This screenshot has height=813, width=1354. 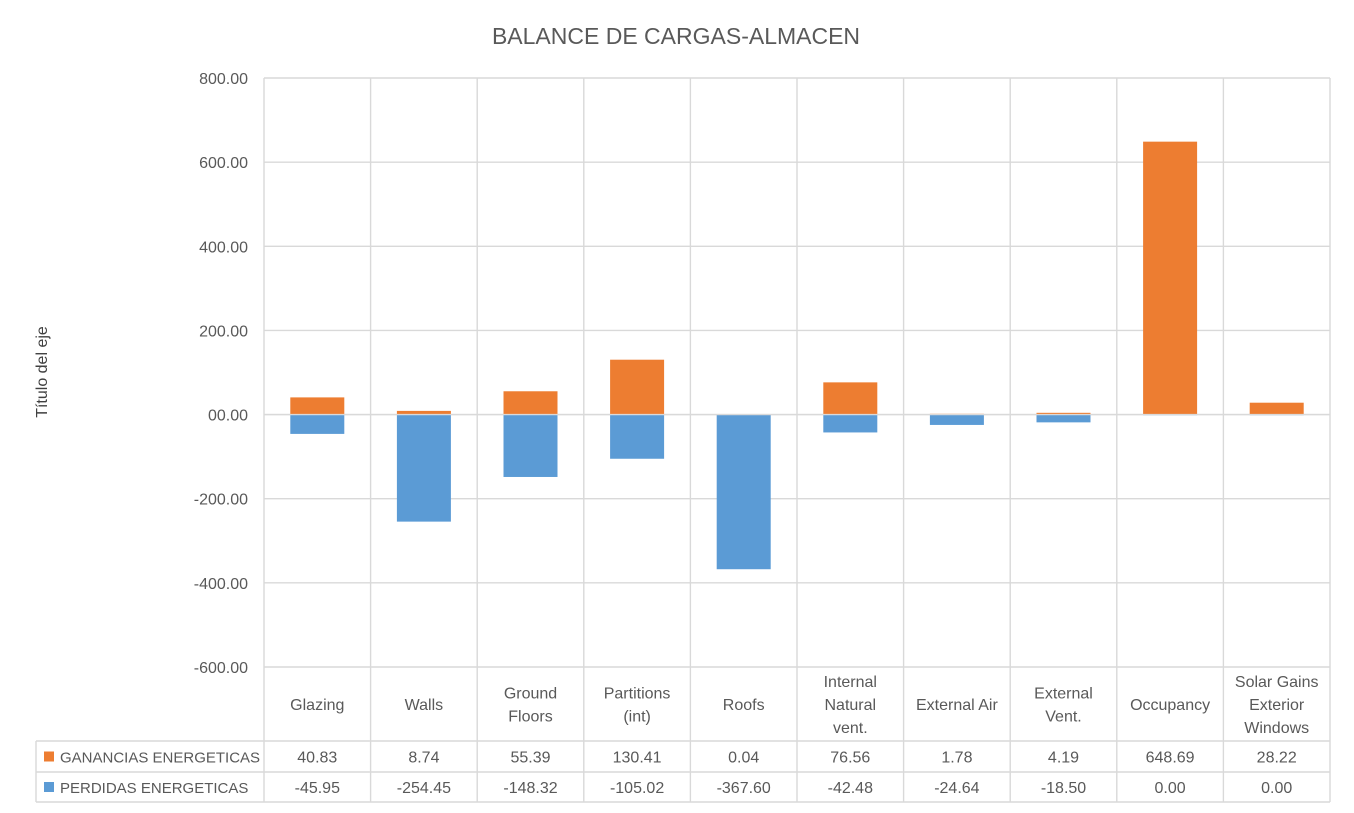 What do you see at coordinates (1277, 705) in the screenshot?
I see `x-tick-label: Exterior` at bounding box center [1277, 705].